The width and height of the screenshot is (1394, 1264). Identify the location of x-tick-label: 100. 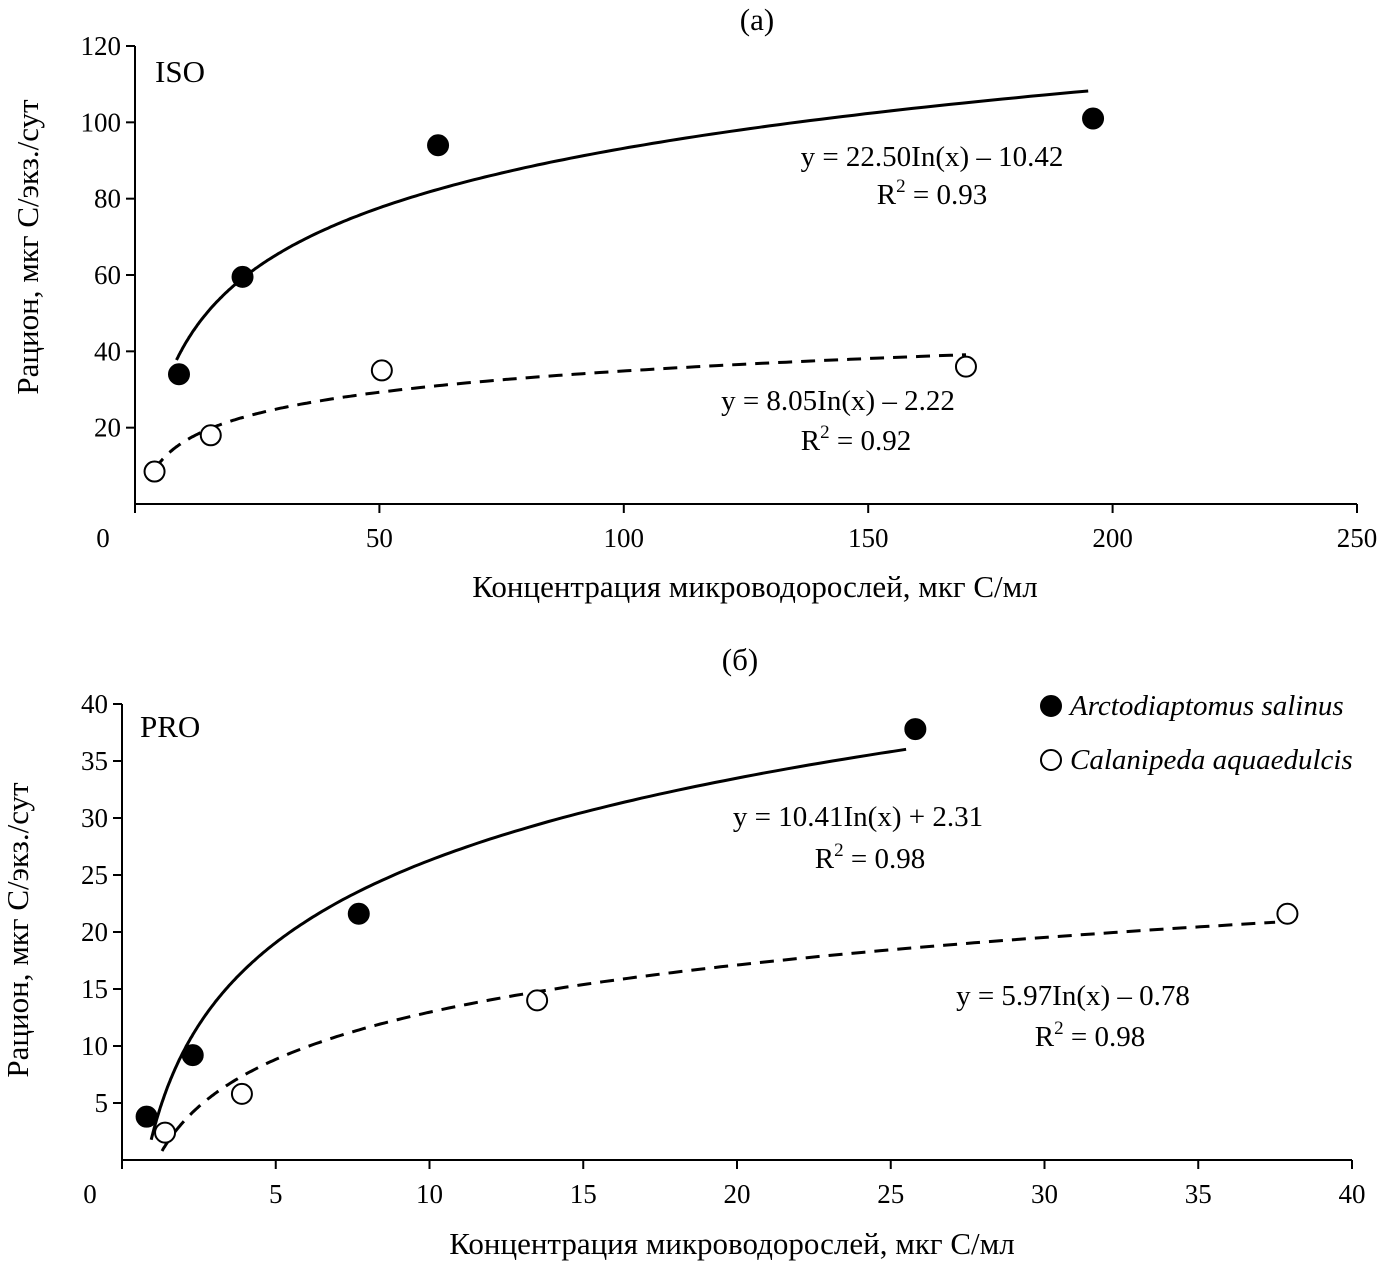
(624, 538).